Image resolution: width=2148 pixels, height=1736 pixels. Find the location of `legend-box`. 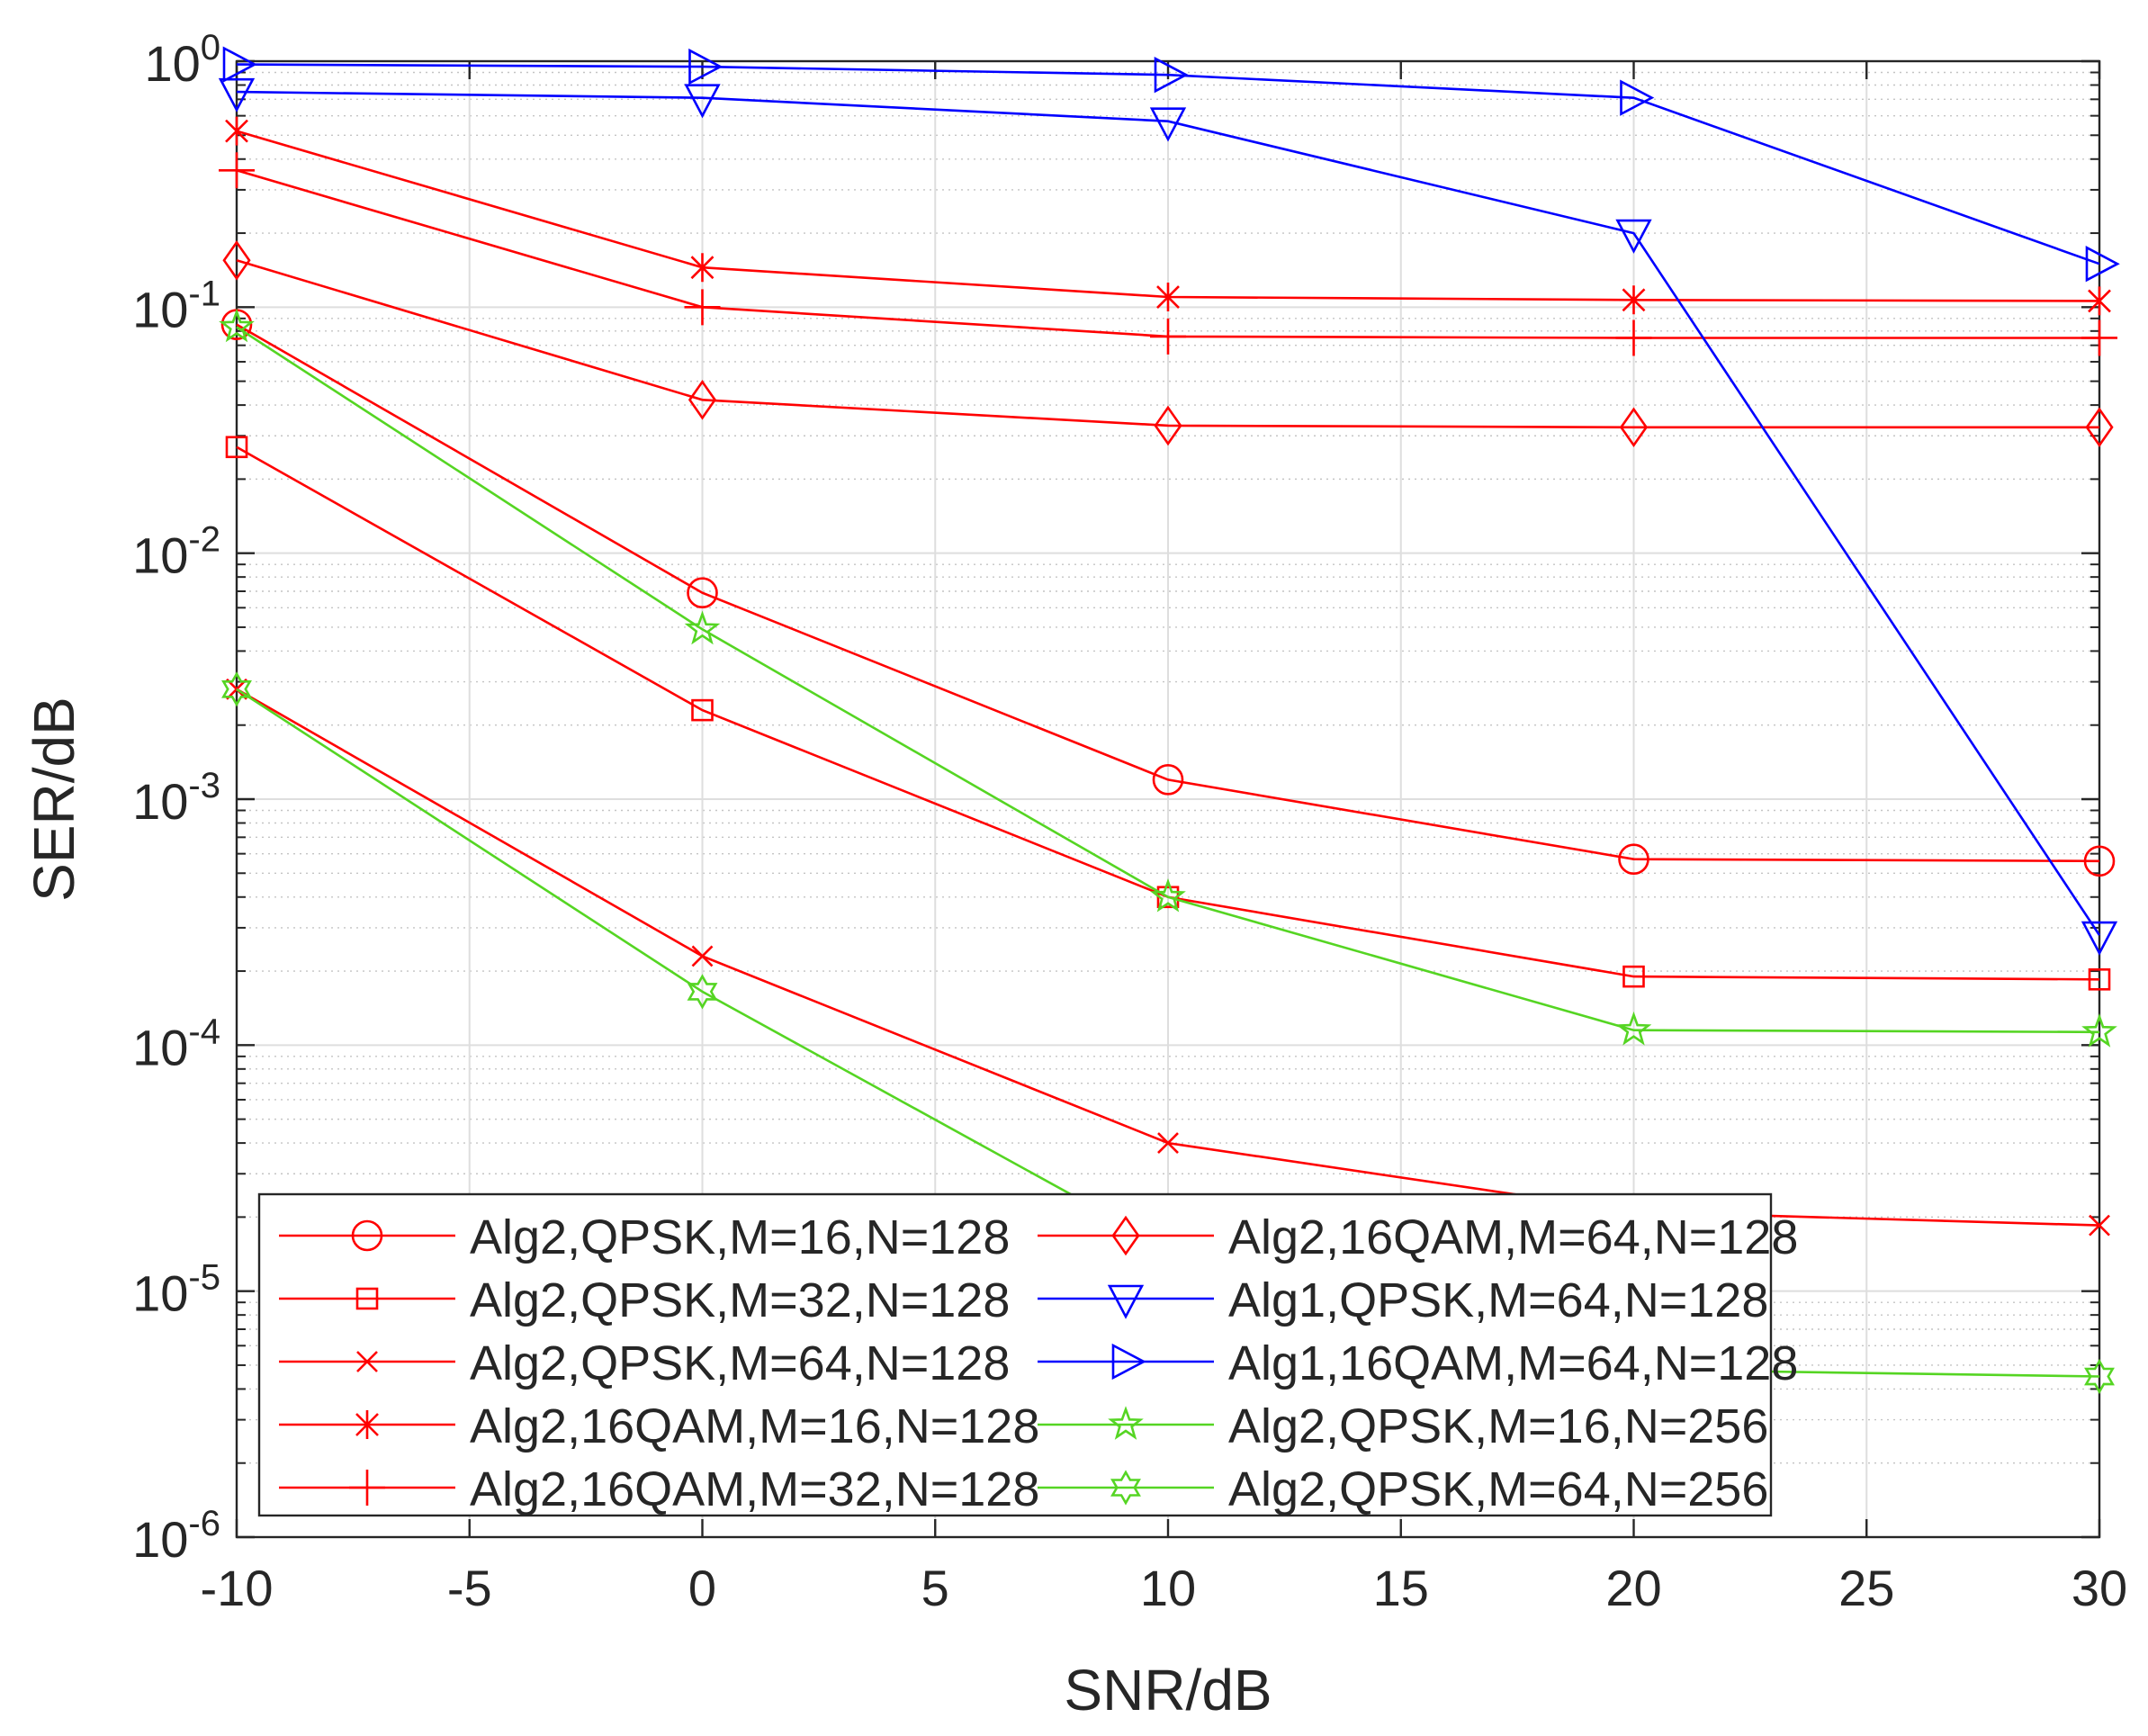

legend-box is located at coordinates (1015, 1354).